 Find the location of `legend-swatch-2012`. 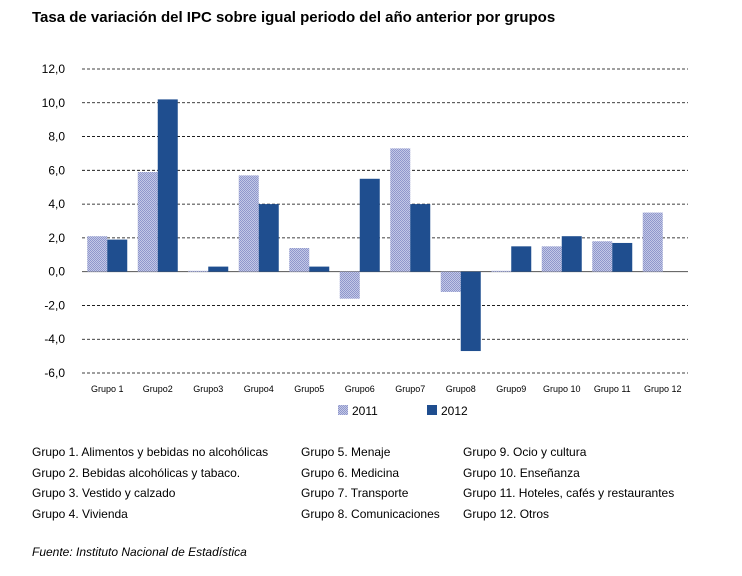

legend-swatch-2012 is located at coordinates (432, 410).